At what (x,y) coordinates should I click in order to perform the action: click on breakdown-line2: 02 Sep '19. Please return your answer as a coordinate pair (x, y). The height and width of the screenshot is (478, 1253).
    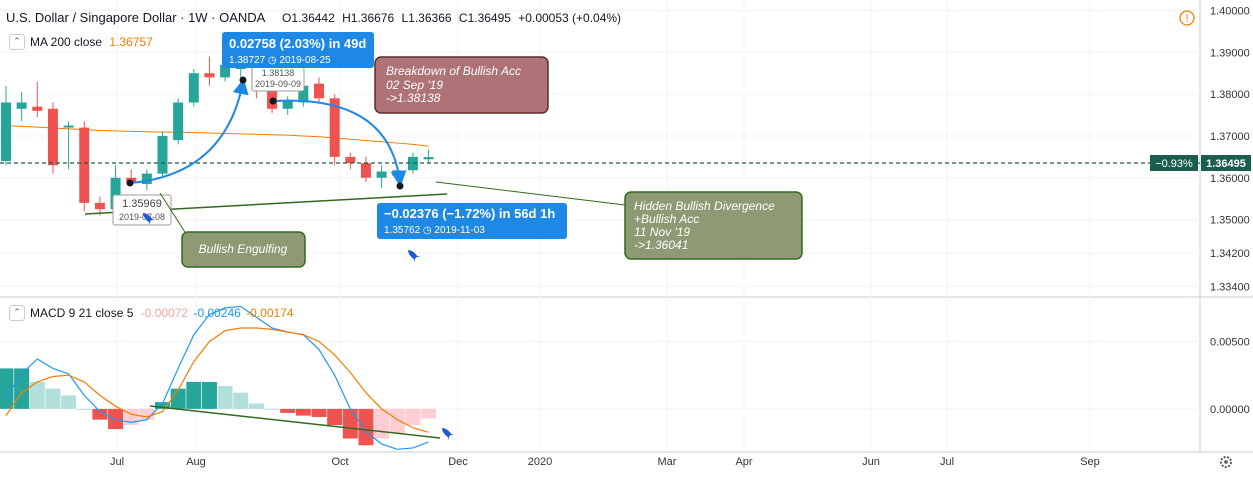
    Looking at the image, I should click on (414, 85).